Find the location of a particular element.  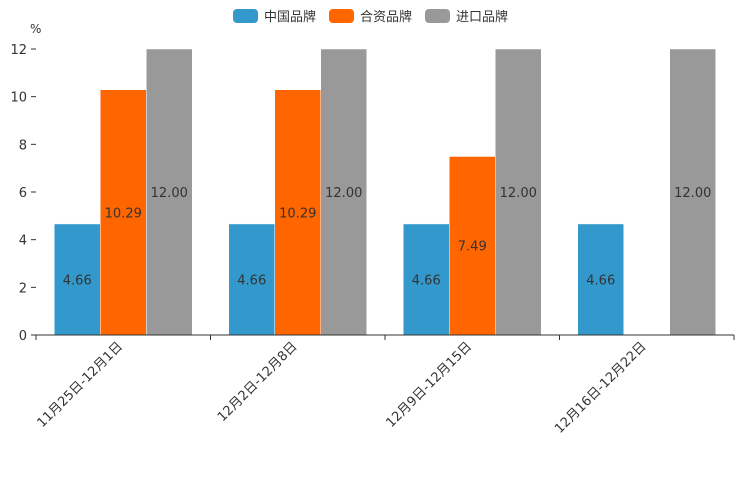

x-tick-label: 11月25日-12月1日 is located at coordinates (80, 385).